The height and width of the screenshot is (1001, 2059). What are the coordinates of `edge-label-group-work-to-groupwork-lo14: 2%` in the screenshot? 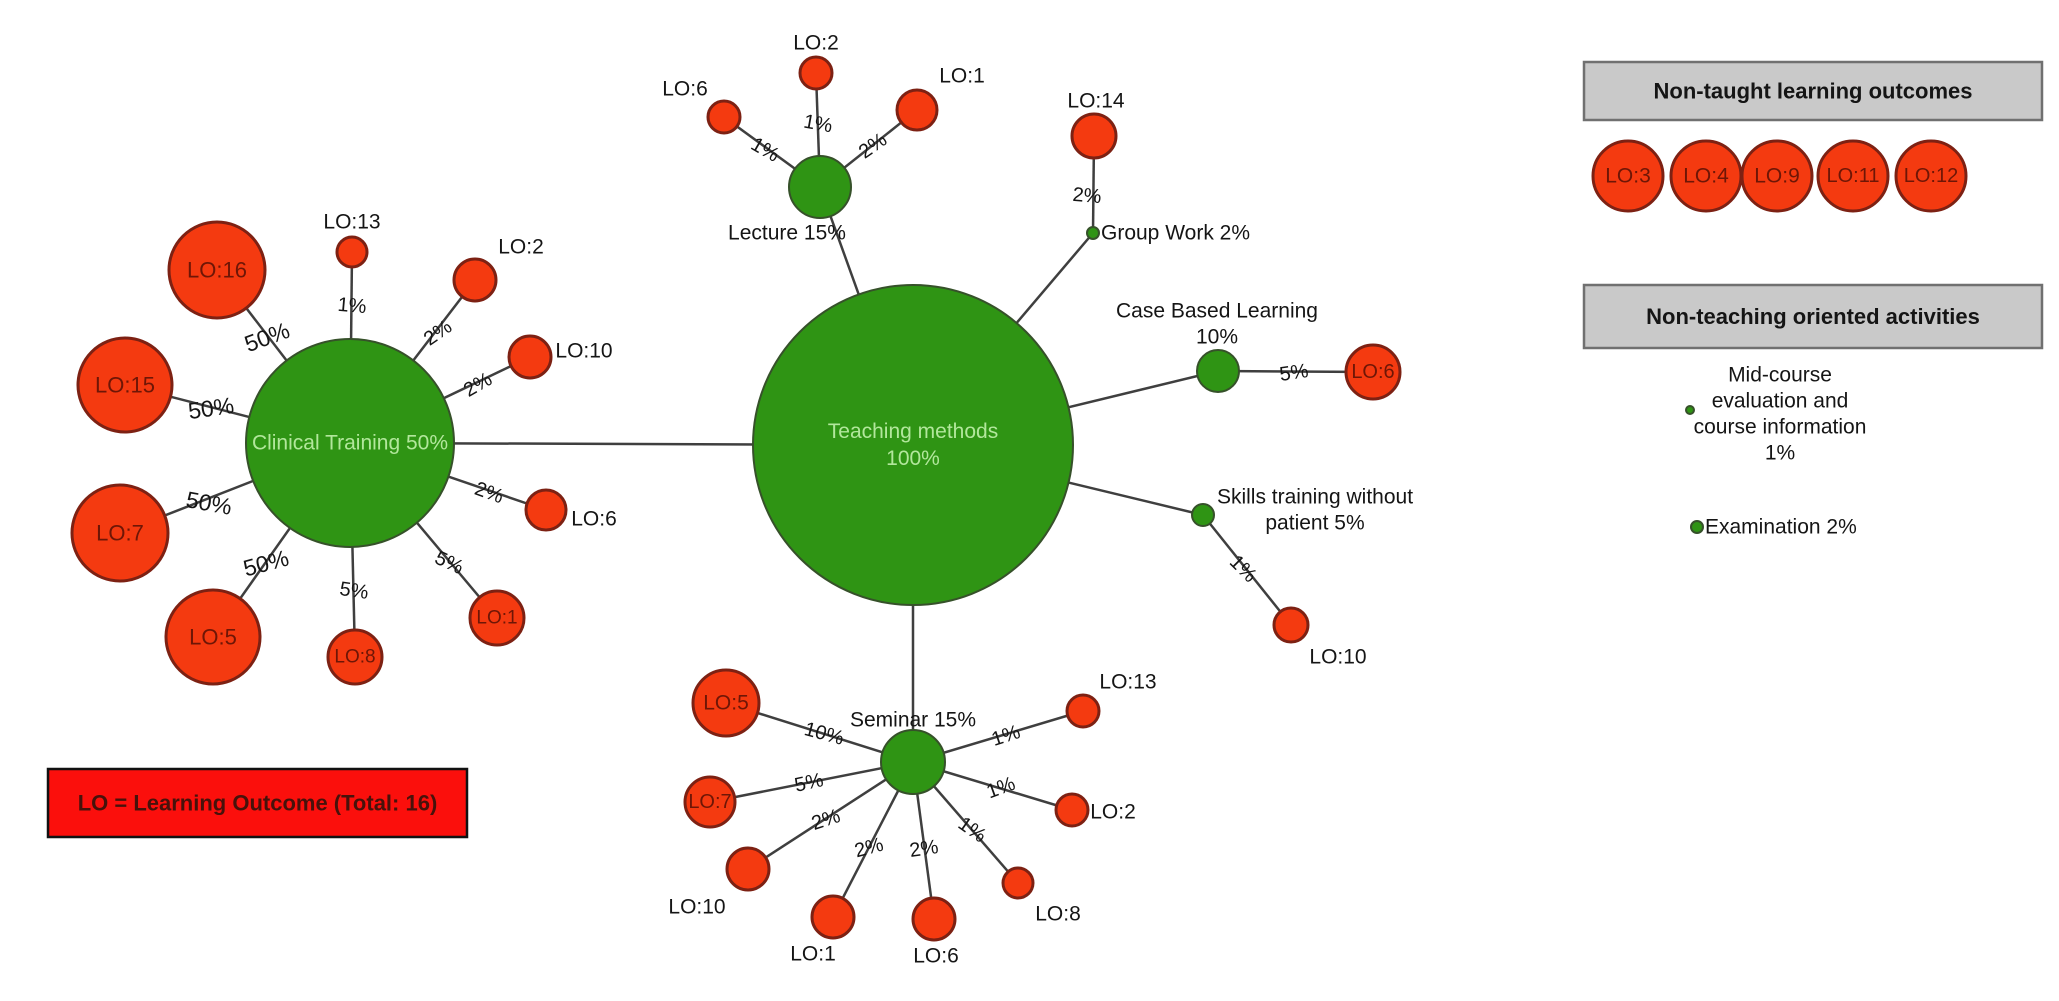 It's located at (1087, 196).